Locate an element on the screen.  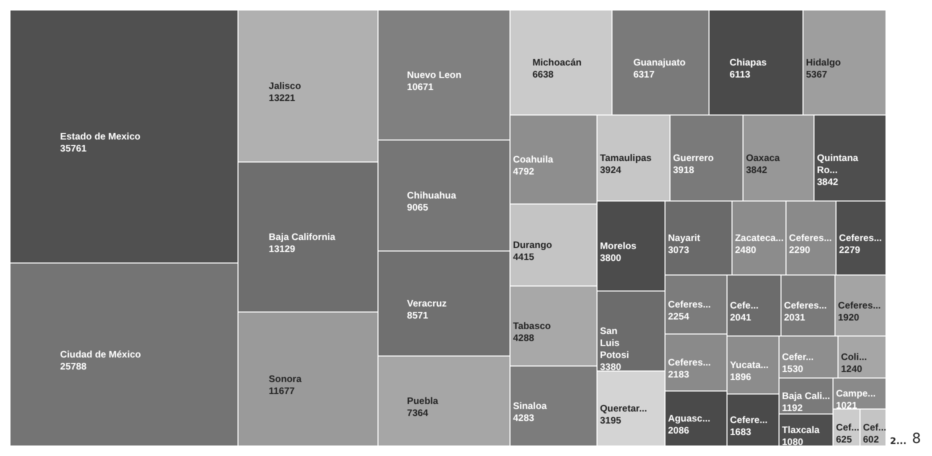
data-label: 6113 is located at coordinates (740, 75).